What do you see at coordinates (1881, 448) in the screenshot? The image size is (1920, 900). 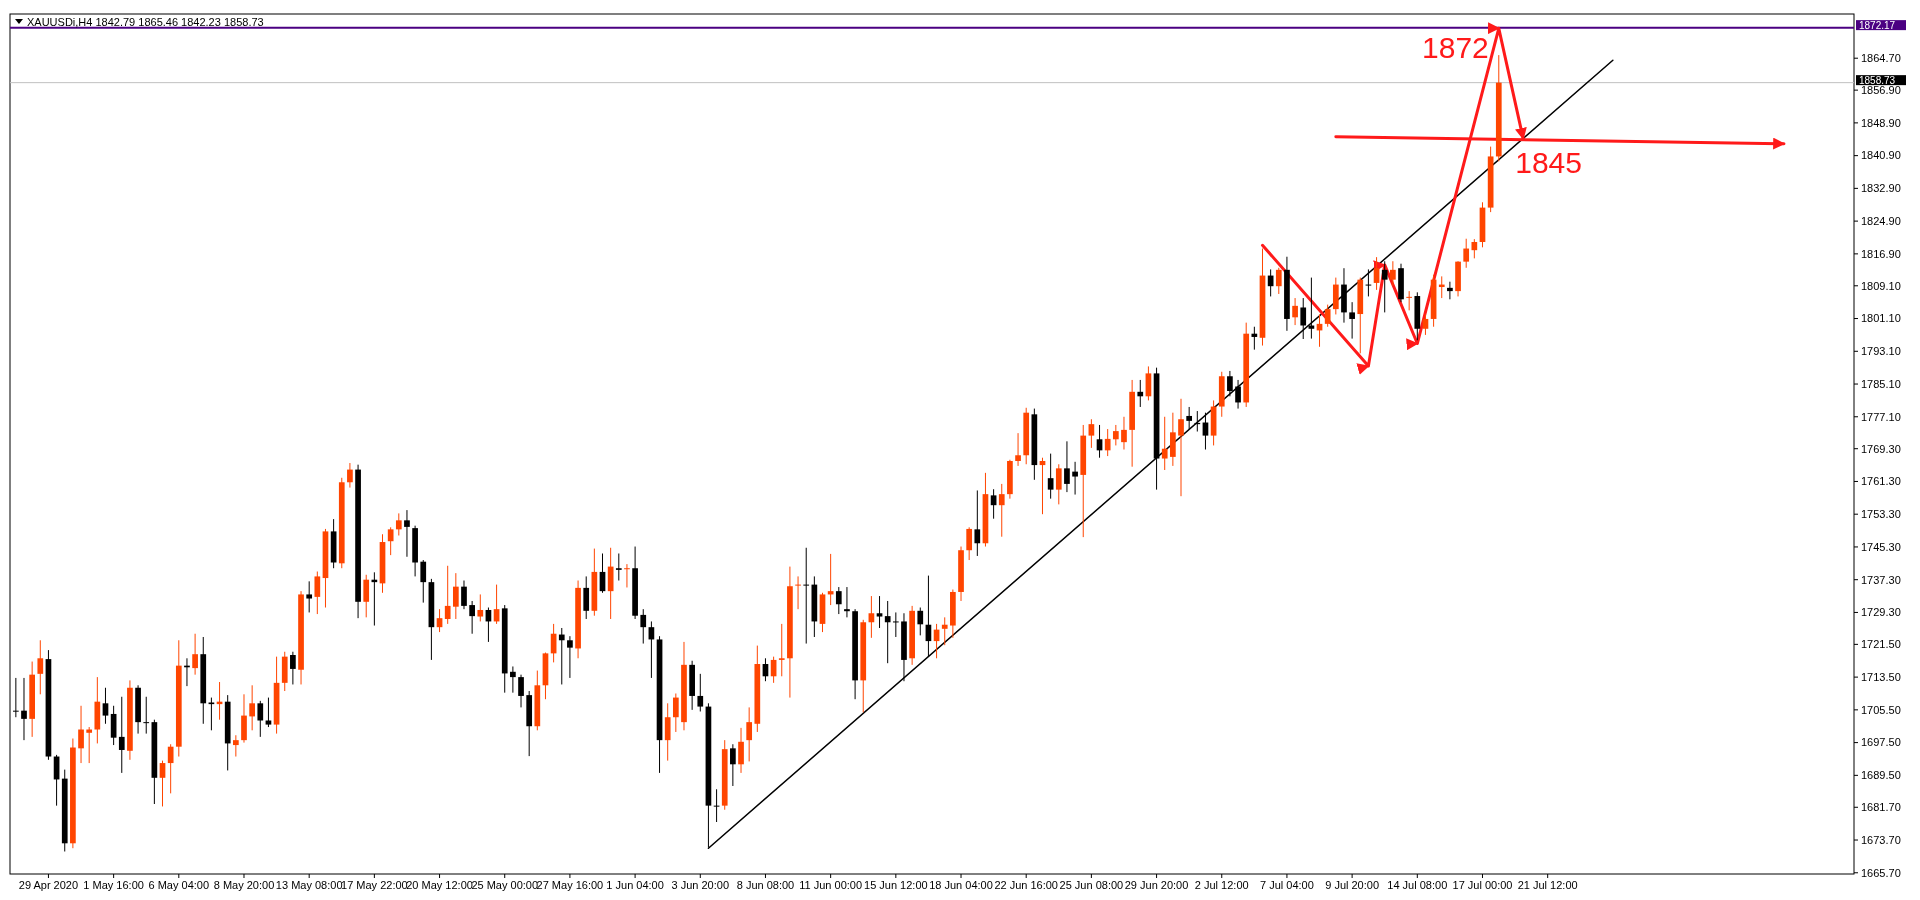 I see `y-tick-label: 1769.30` at bounding box center [1881, 448].